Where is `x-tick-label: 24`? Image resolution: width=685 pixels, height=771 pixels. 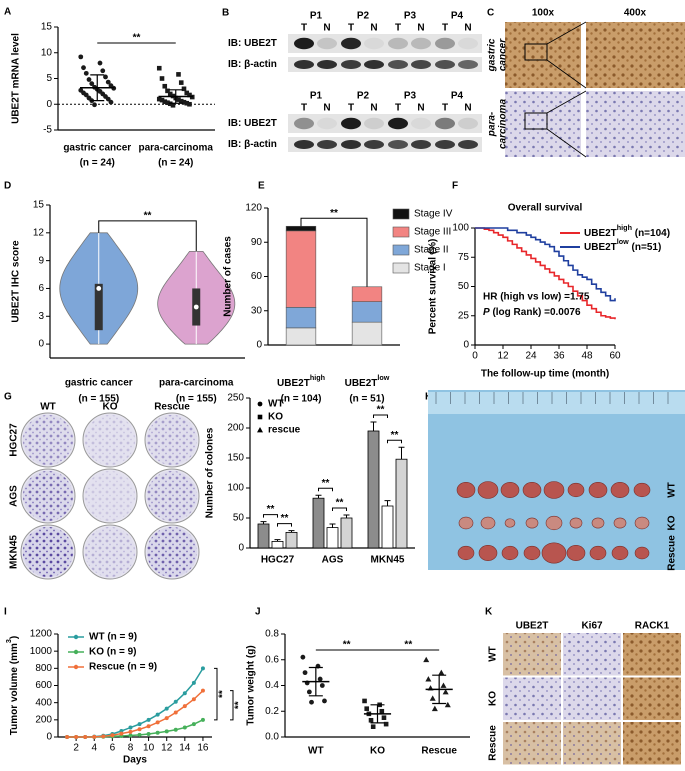 x-tick-label: 24 is located at coordinates (531, 356).